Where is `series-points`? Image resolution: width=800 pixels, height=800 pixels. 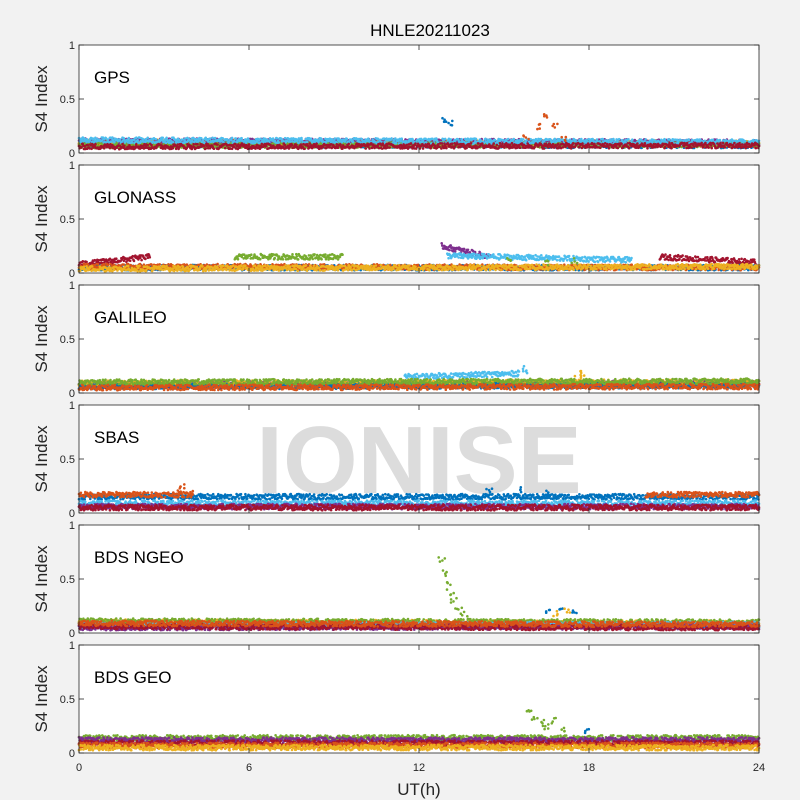
series-points is located at coordinates (419, 132).